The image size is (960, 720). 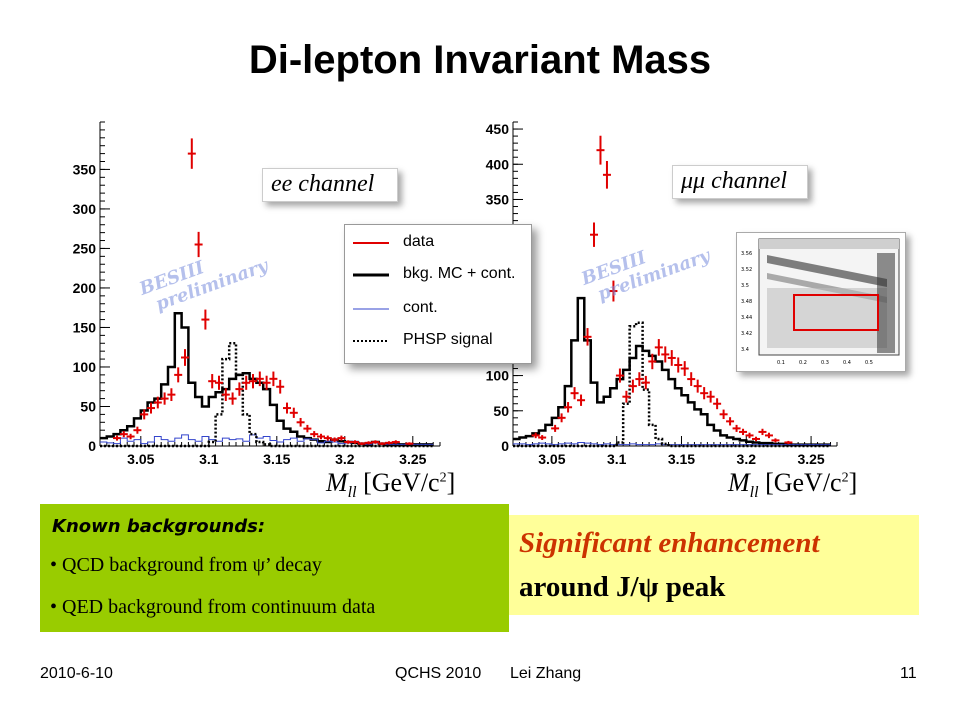 What do you see at coordinates (92, 446) in the screenshot?
I see `ee-y-tick-label: 0` at bounding box center [92, 446].